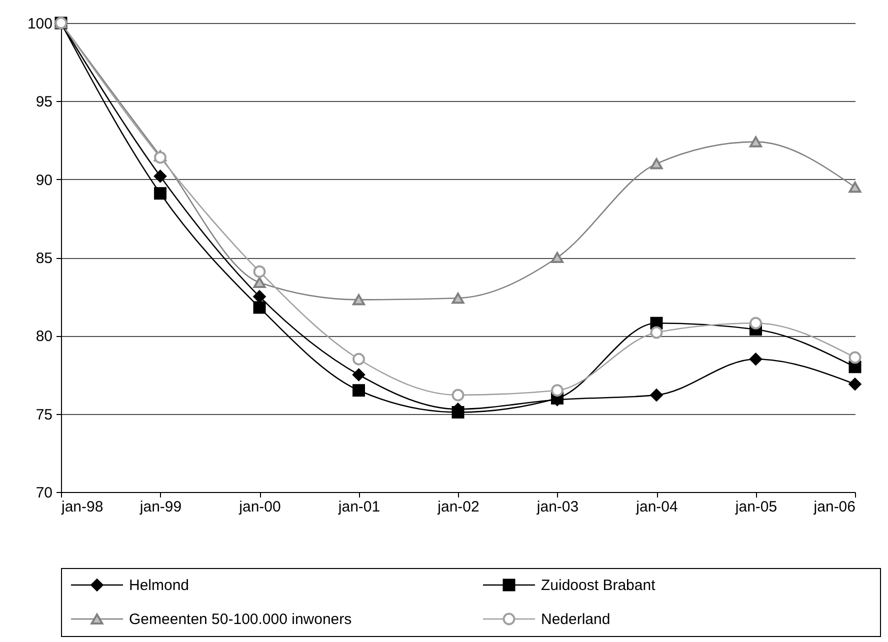 The height and width of the screenshot is (642, 888). Describe the element at coordinates (598, 585) in the screenshot. I see `legend-label: Zuidoost Brabant` at that location.